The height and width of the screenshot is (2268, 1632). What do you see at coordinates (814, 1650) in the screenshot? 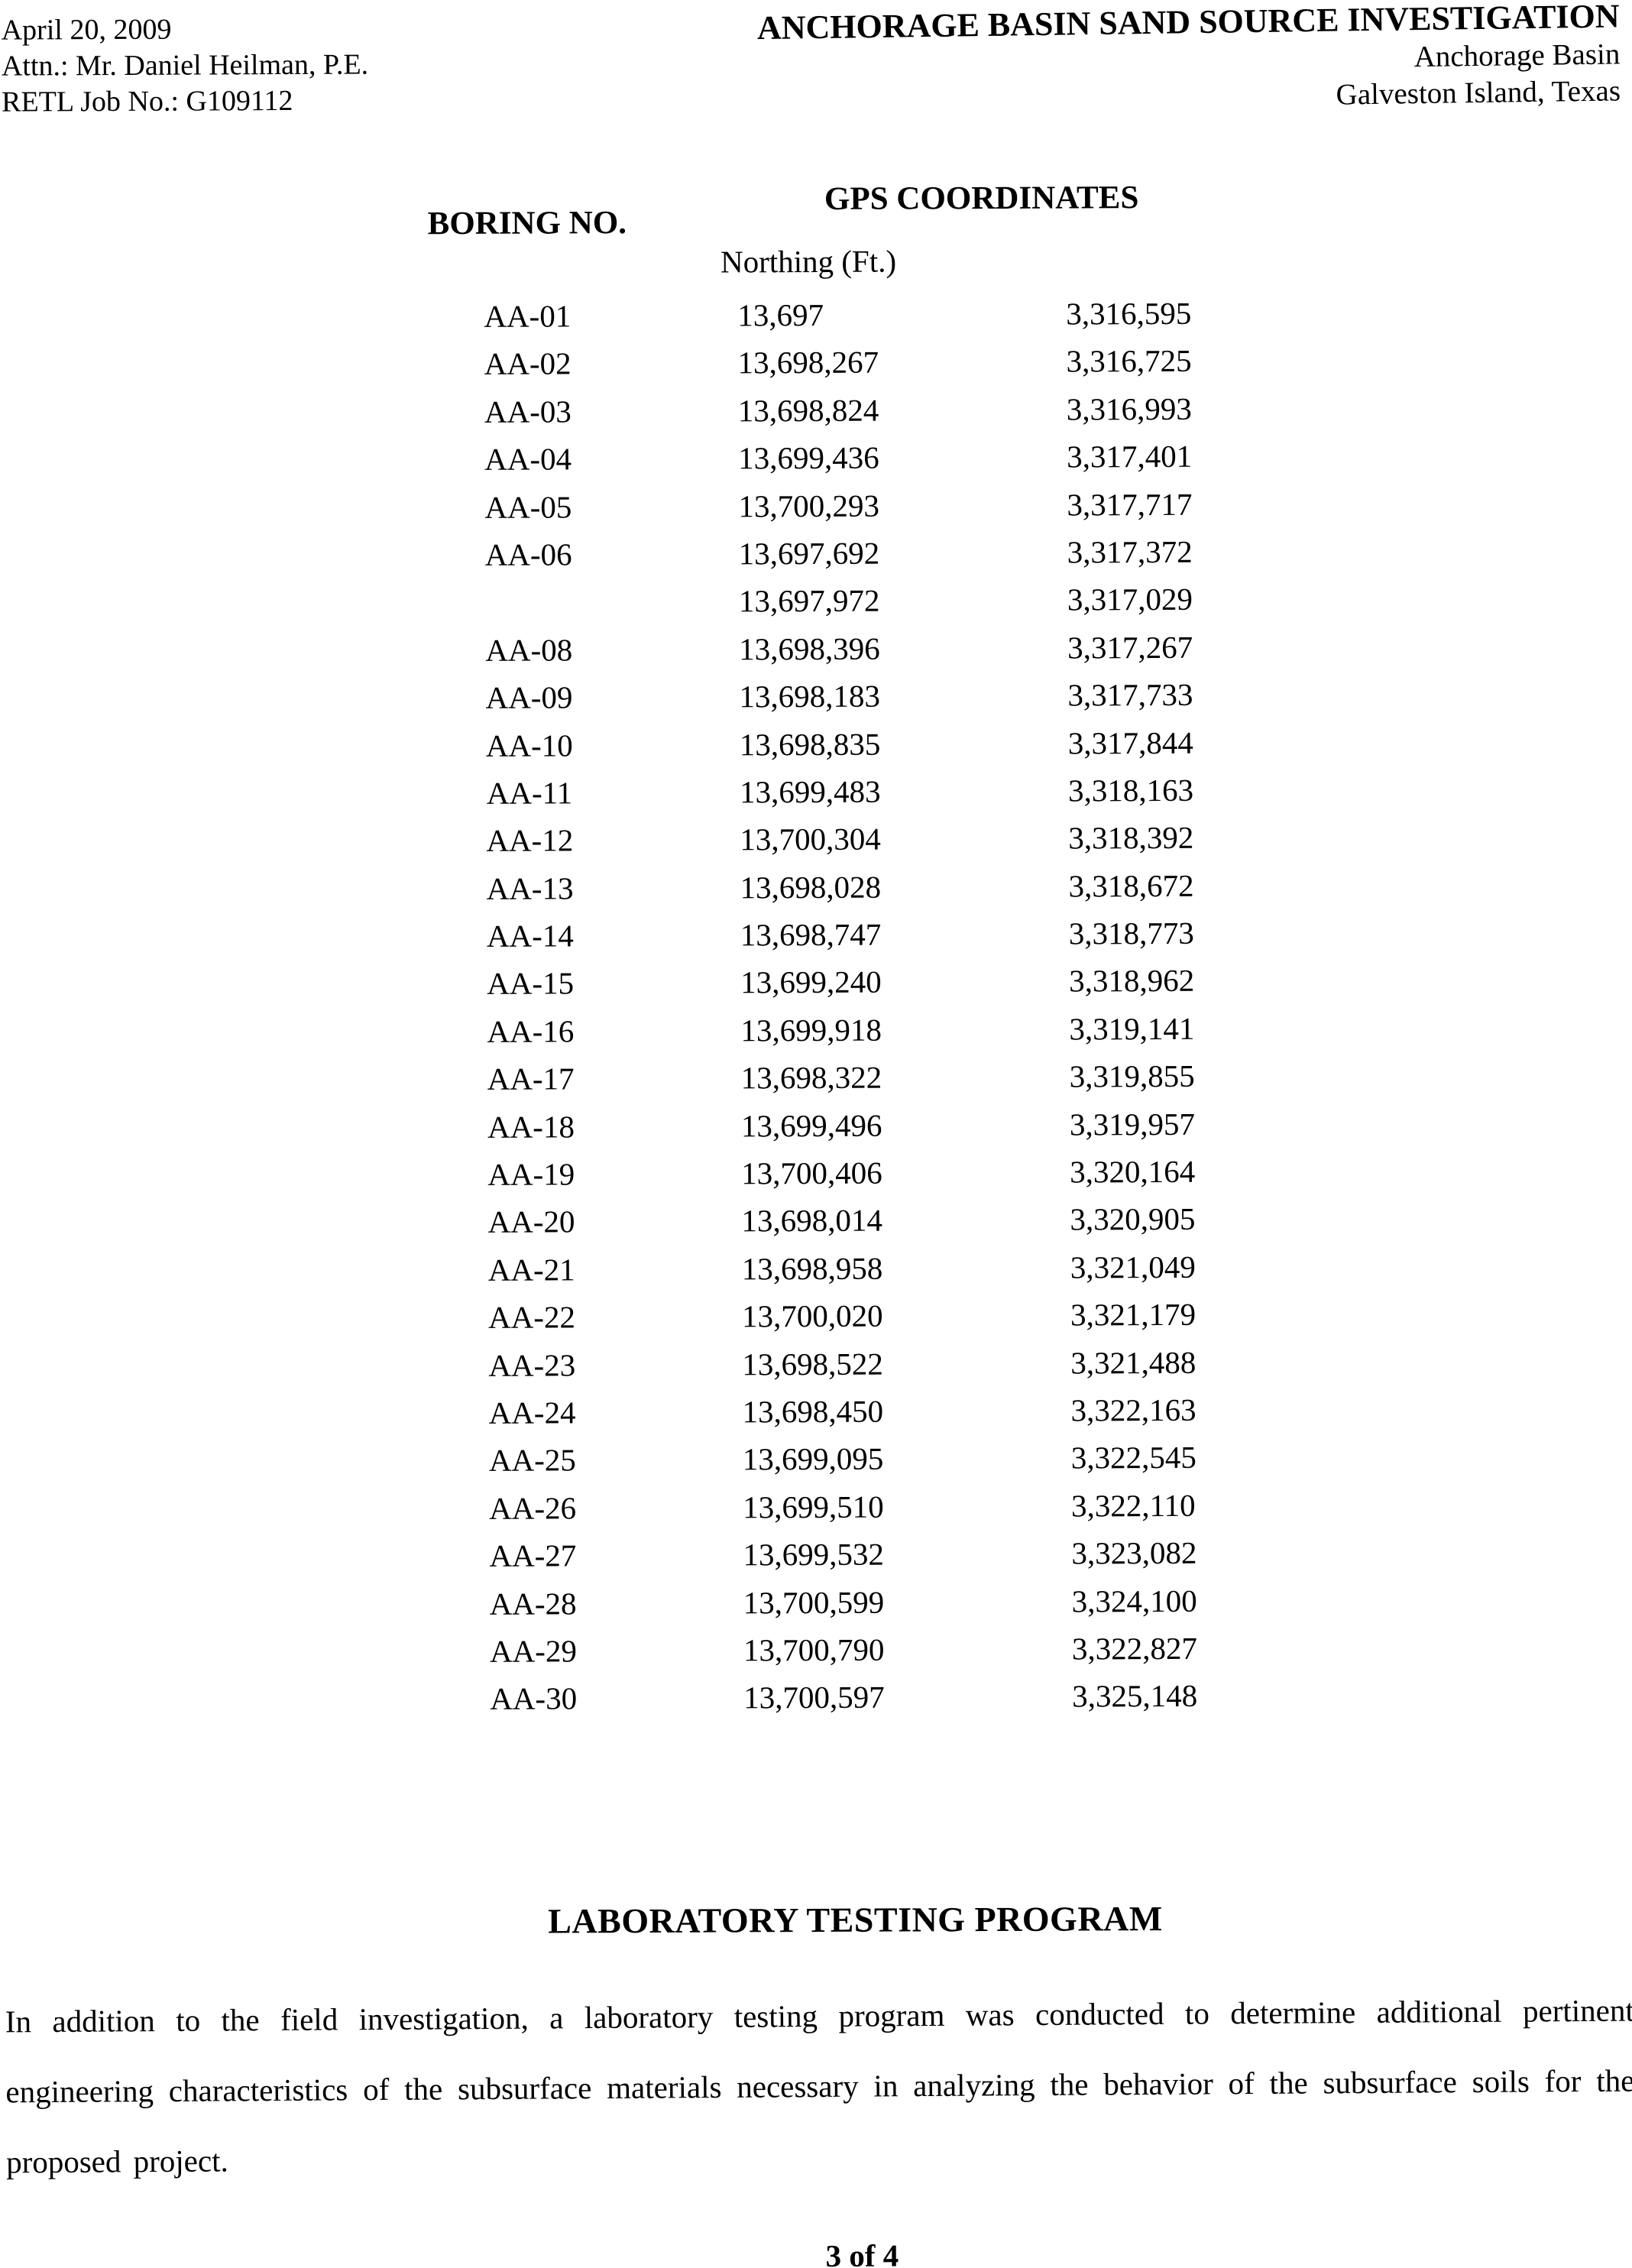
I see `table-cell-northing: 13,700,790` at bounding box center [814, 1650].